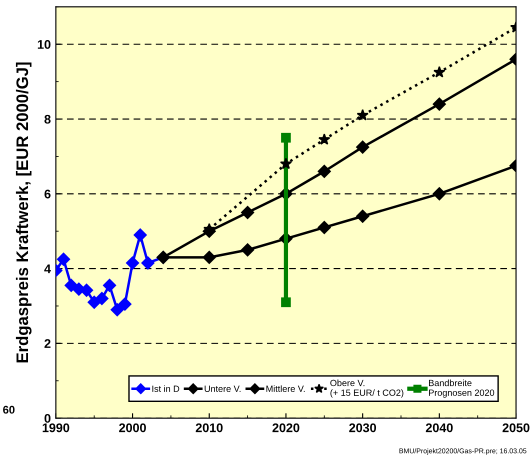 This screenshot has width=532, height=457. Describe the element at coordinates (362, 427) in the screenshot. I see `x-tick-label: 2030` at that location.